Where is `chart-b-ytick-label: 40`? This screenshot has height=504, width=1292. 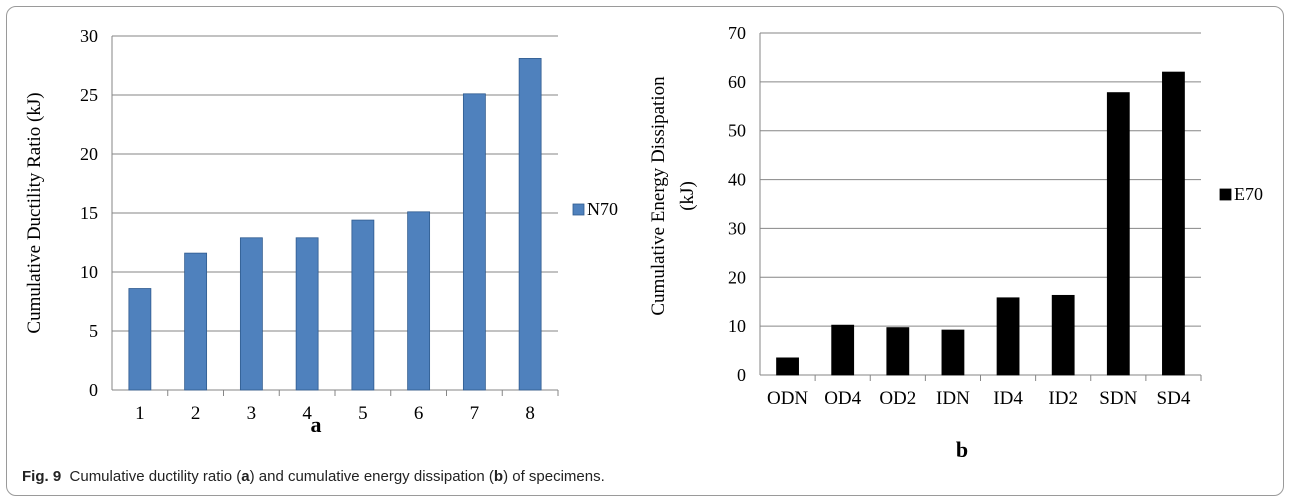 chart-b-ytick-label: 40 is located at coordinates (737, 180).